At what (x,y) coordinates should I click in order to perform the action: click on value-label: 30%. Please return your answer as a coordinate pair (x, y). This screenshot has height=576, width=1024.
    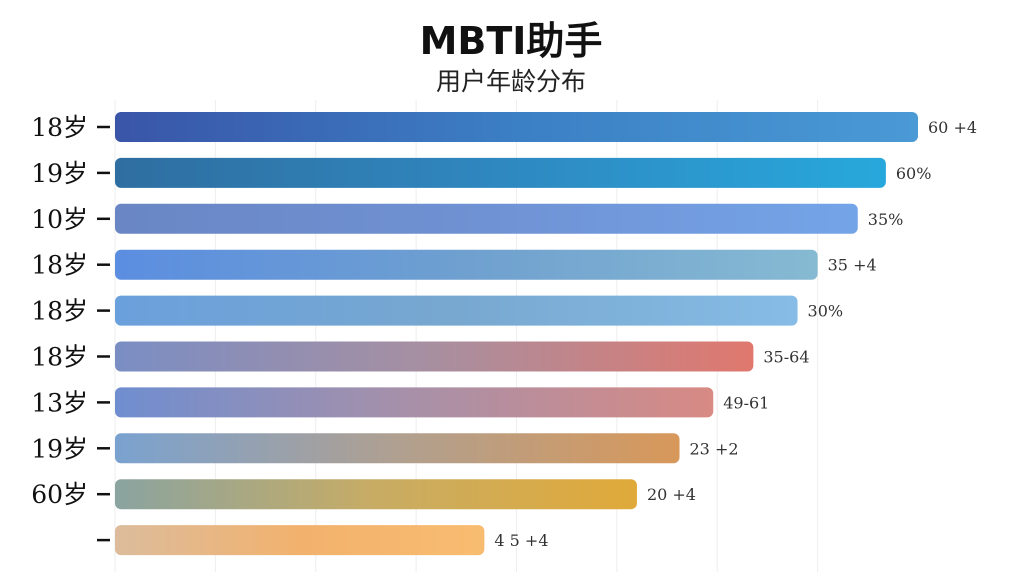
    Looking at the image, I should click on (826, 311).